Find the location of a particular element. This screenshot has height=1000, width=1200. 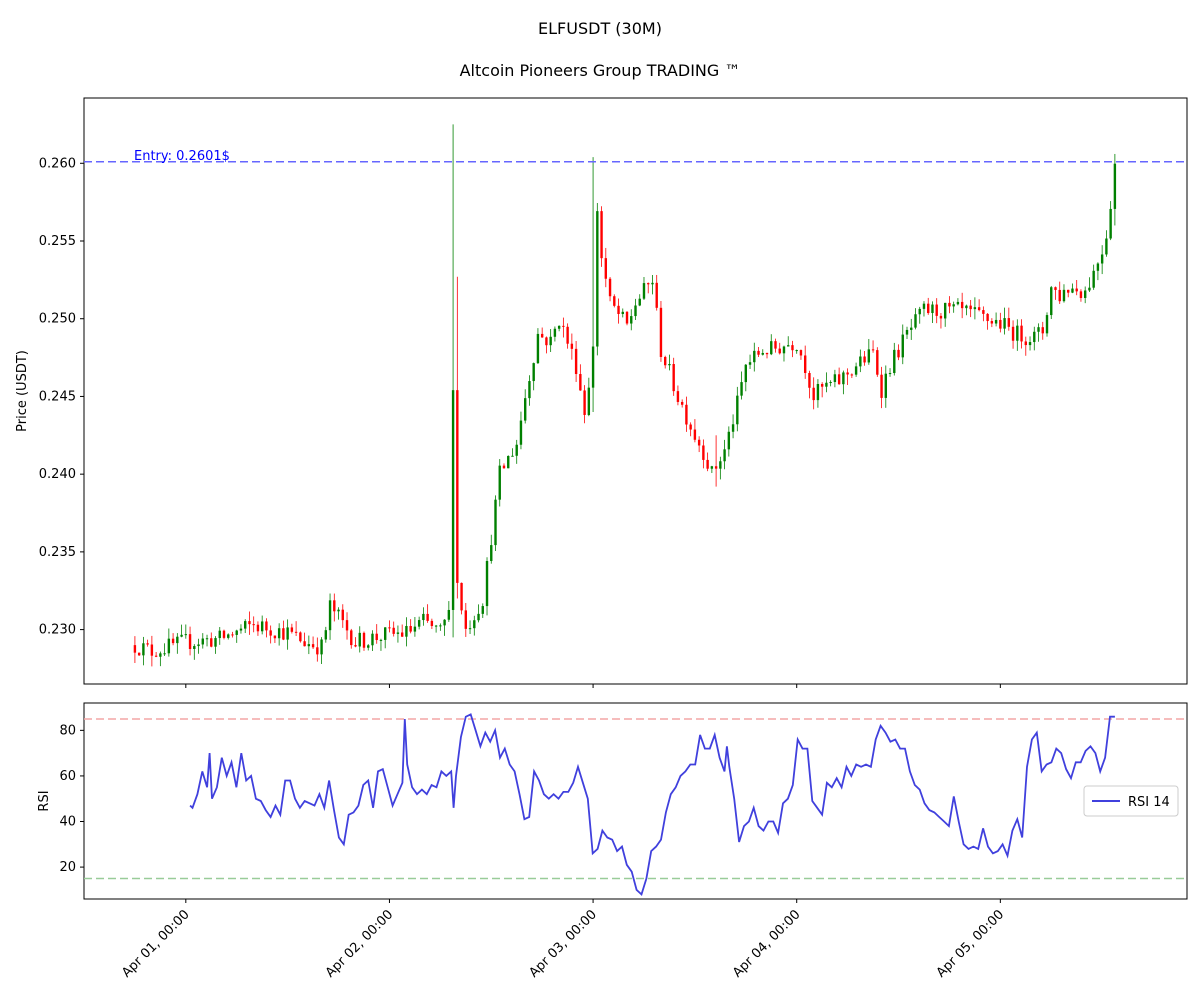

price-y-tick-label: 0.260 is located at coordinates (57, 163).